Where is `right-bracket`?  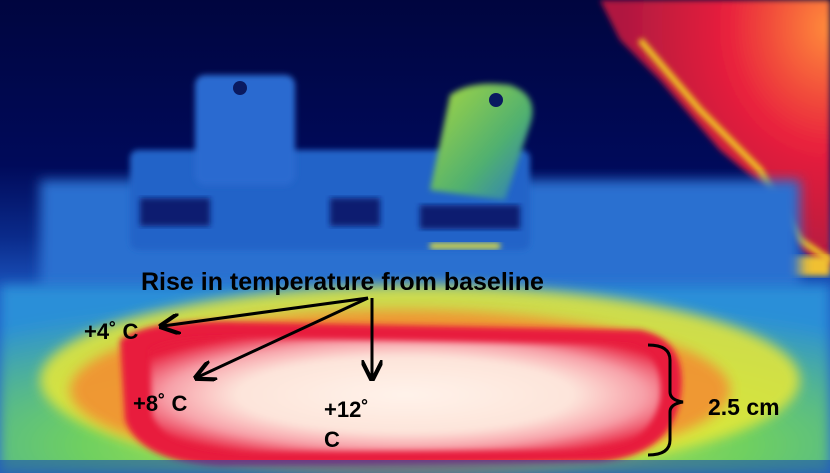 right-bracket is located at coordinates (481, 141).